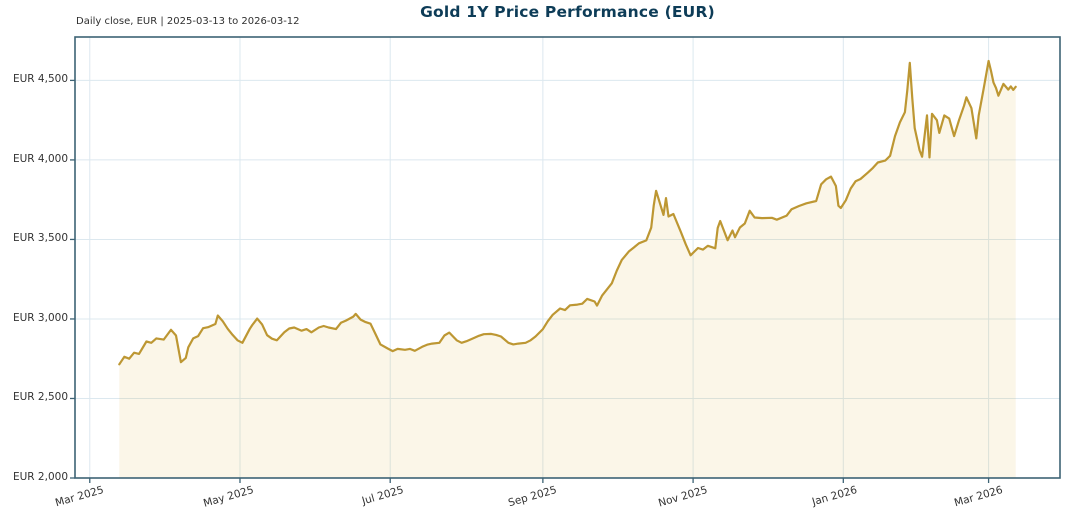 This screenshot has width=1068, height=530. I want to click on y-tick-label: EUR 4,500, so click(40, 79).